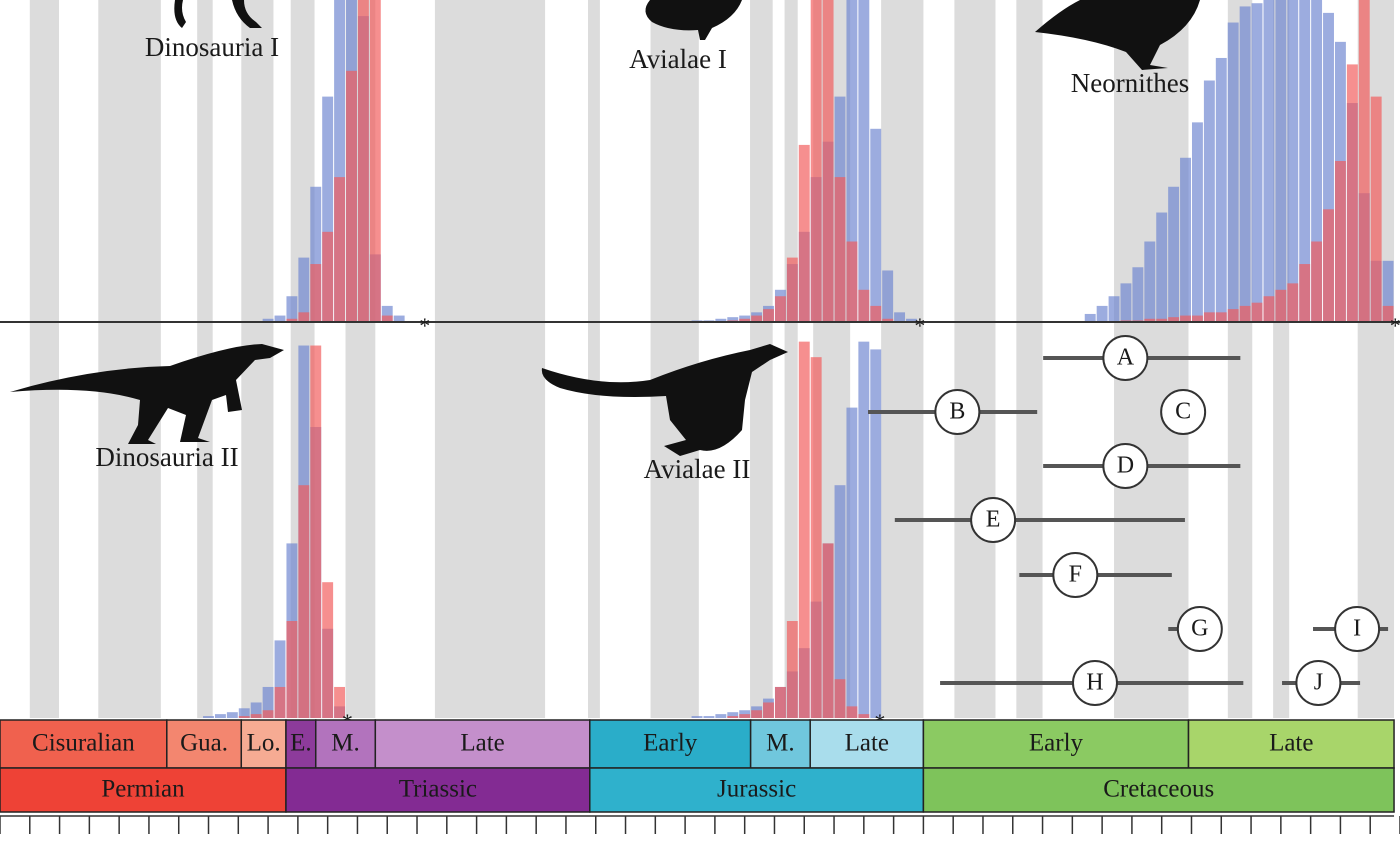 This screenshot has width=1400, height=845. What do you see at coordinates (166, 457) in the screenshot?
I see `panel-label: Dinosauria II` at bounding box center [166, 457].